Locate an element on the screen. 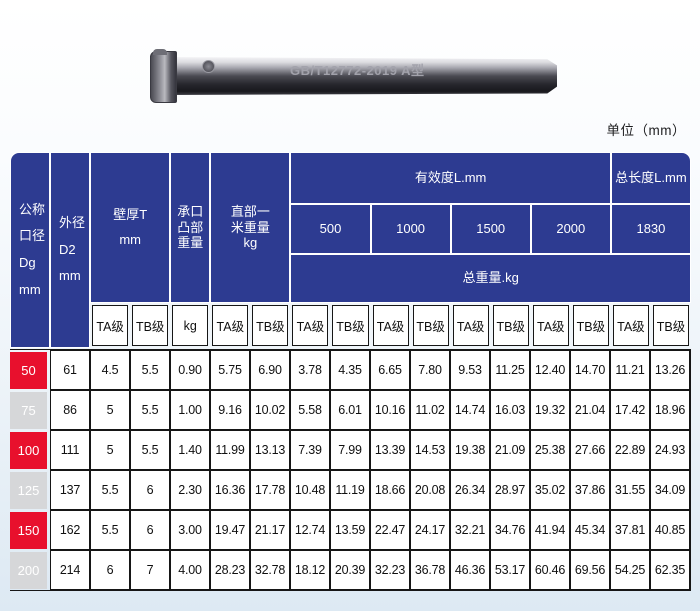 This screenshot has height=611, width=700. data-cell: 61 is located at coordinates (70, 370).